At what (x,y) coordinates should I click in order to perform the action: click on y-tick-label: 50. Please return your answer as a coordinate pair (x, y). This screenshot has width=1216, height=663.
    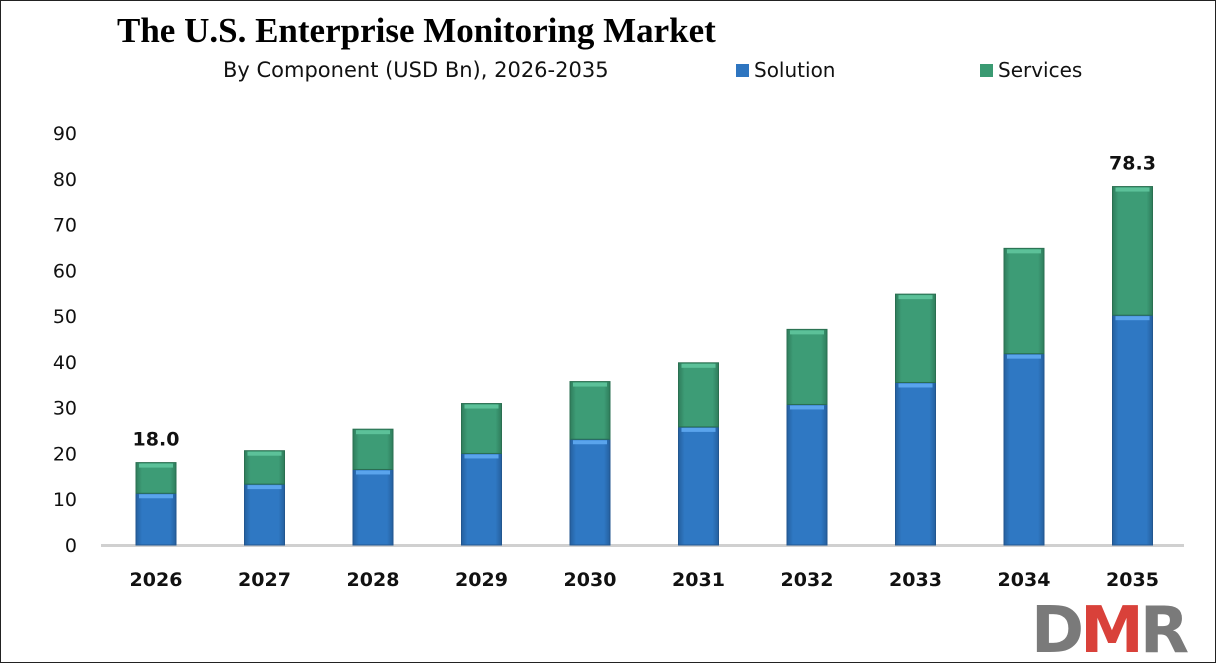
    Looking at the image, I should click on (65, 317).